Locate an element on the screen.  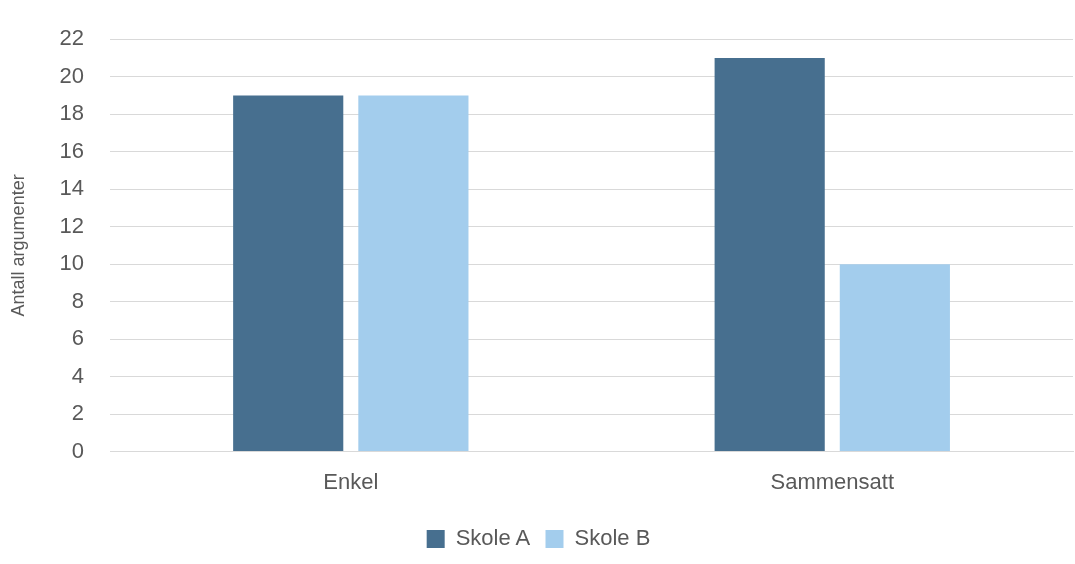
y-tick-label: 10 is located at coordinates (72, 263).